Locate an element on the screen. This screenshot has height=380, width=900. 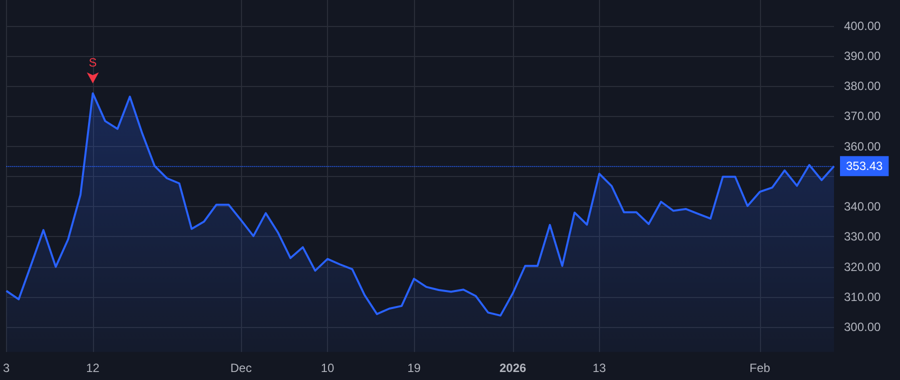
x-tick-label: 2026 is located at coordinates (512, 368).